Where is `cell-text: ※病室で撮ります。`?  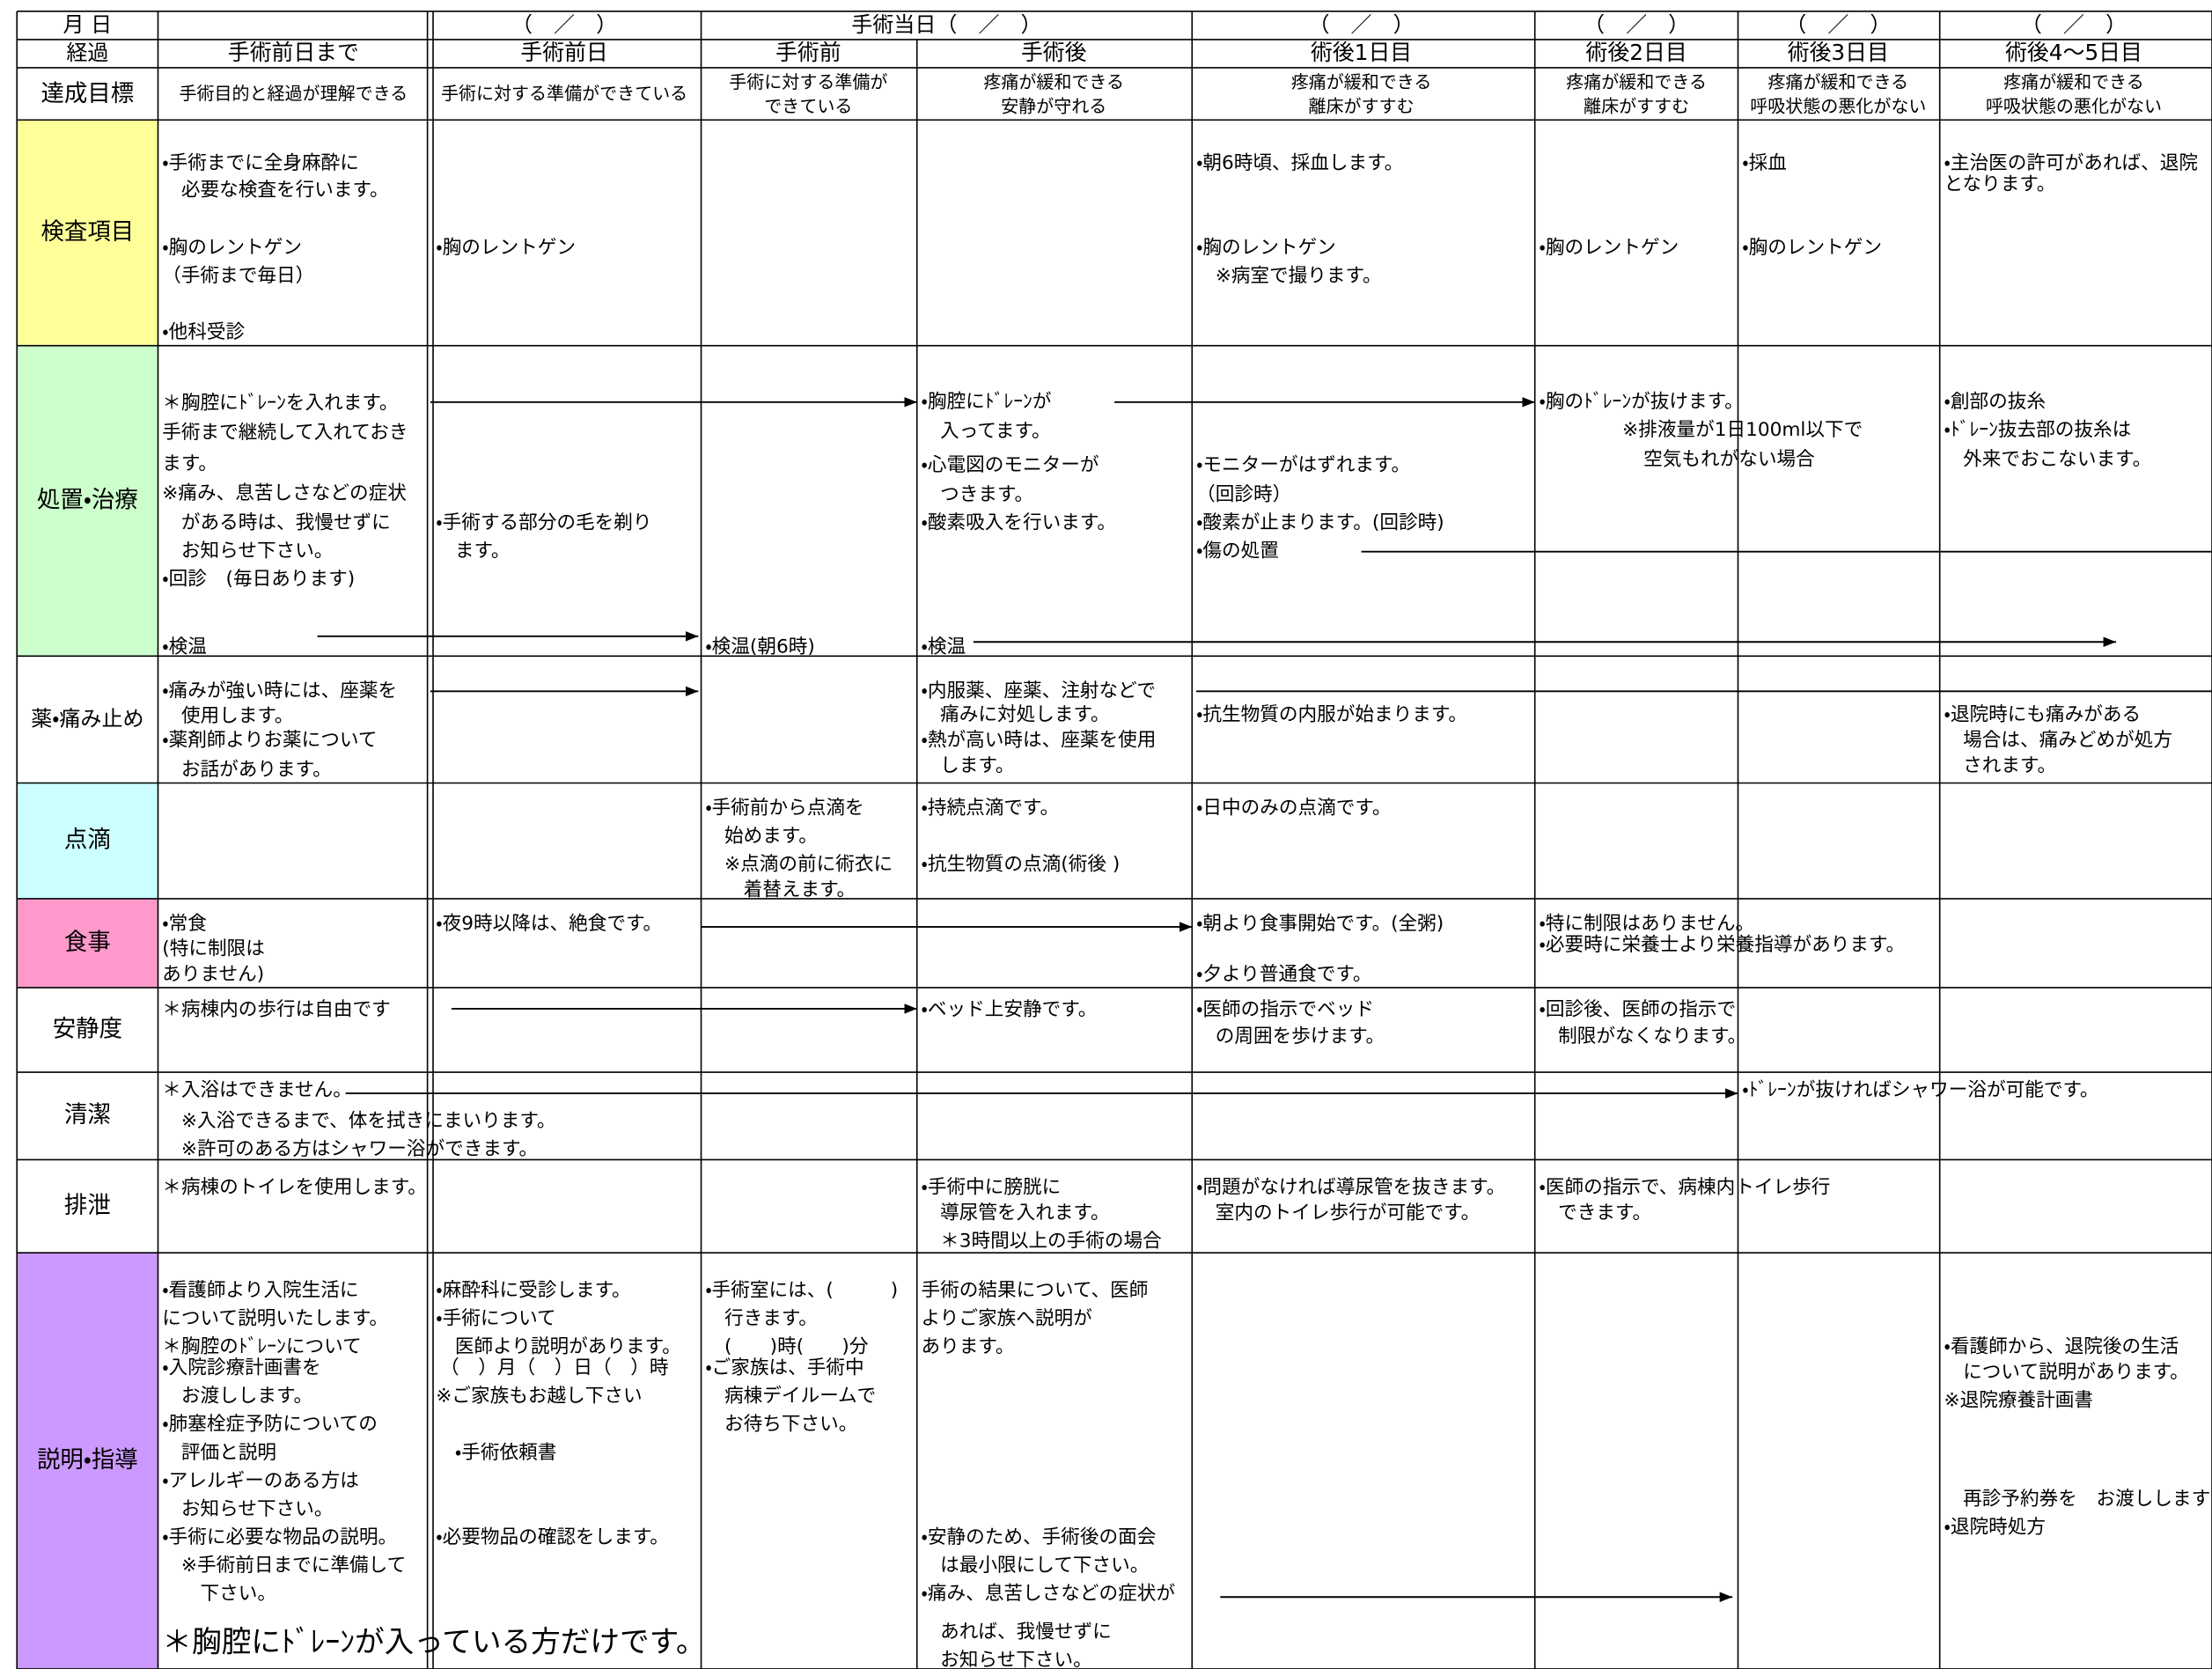 cell-text: ※病室で撮ります。 is located at coordinates (1289, 276).